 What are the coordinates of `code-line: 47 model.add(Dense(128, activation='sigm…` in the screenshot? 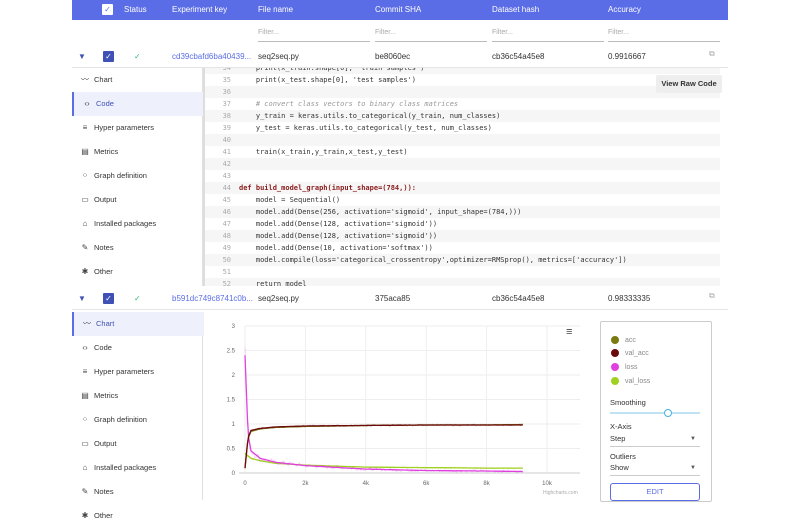 It's located at (462, 224).